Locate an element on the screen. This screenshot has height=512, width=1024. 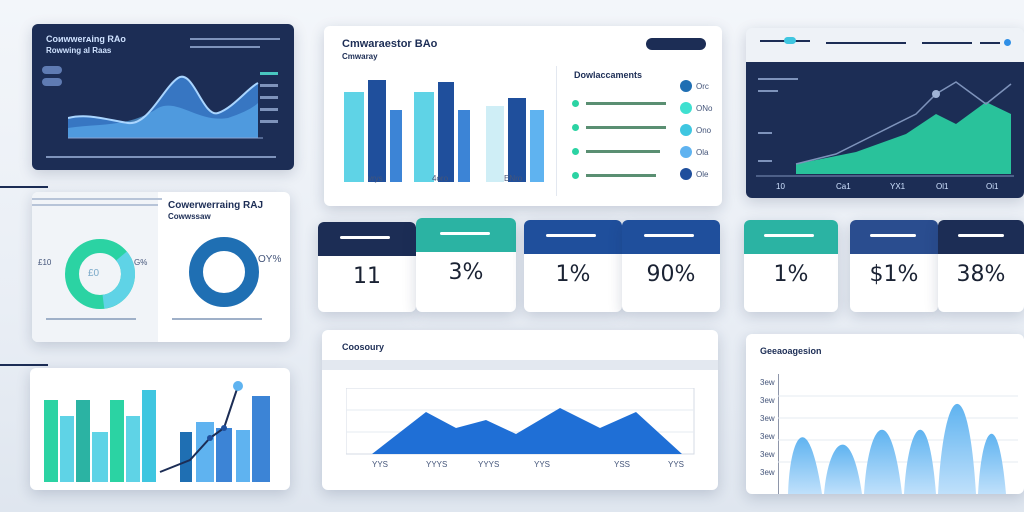
kpi-card: 90% is located at coordinates (671, 266).